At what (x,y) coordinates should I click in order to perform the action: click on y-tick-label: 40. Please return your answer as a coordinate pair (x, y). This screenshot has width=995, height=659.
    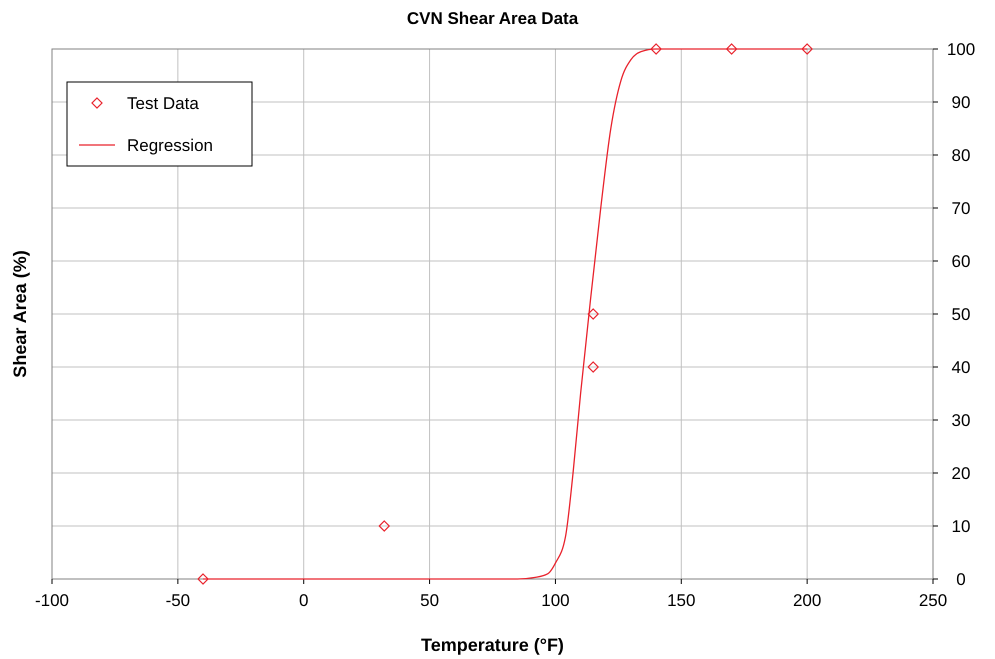
    Looking at the image, I should click on (961, 367).